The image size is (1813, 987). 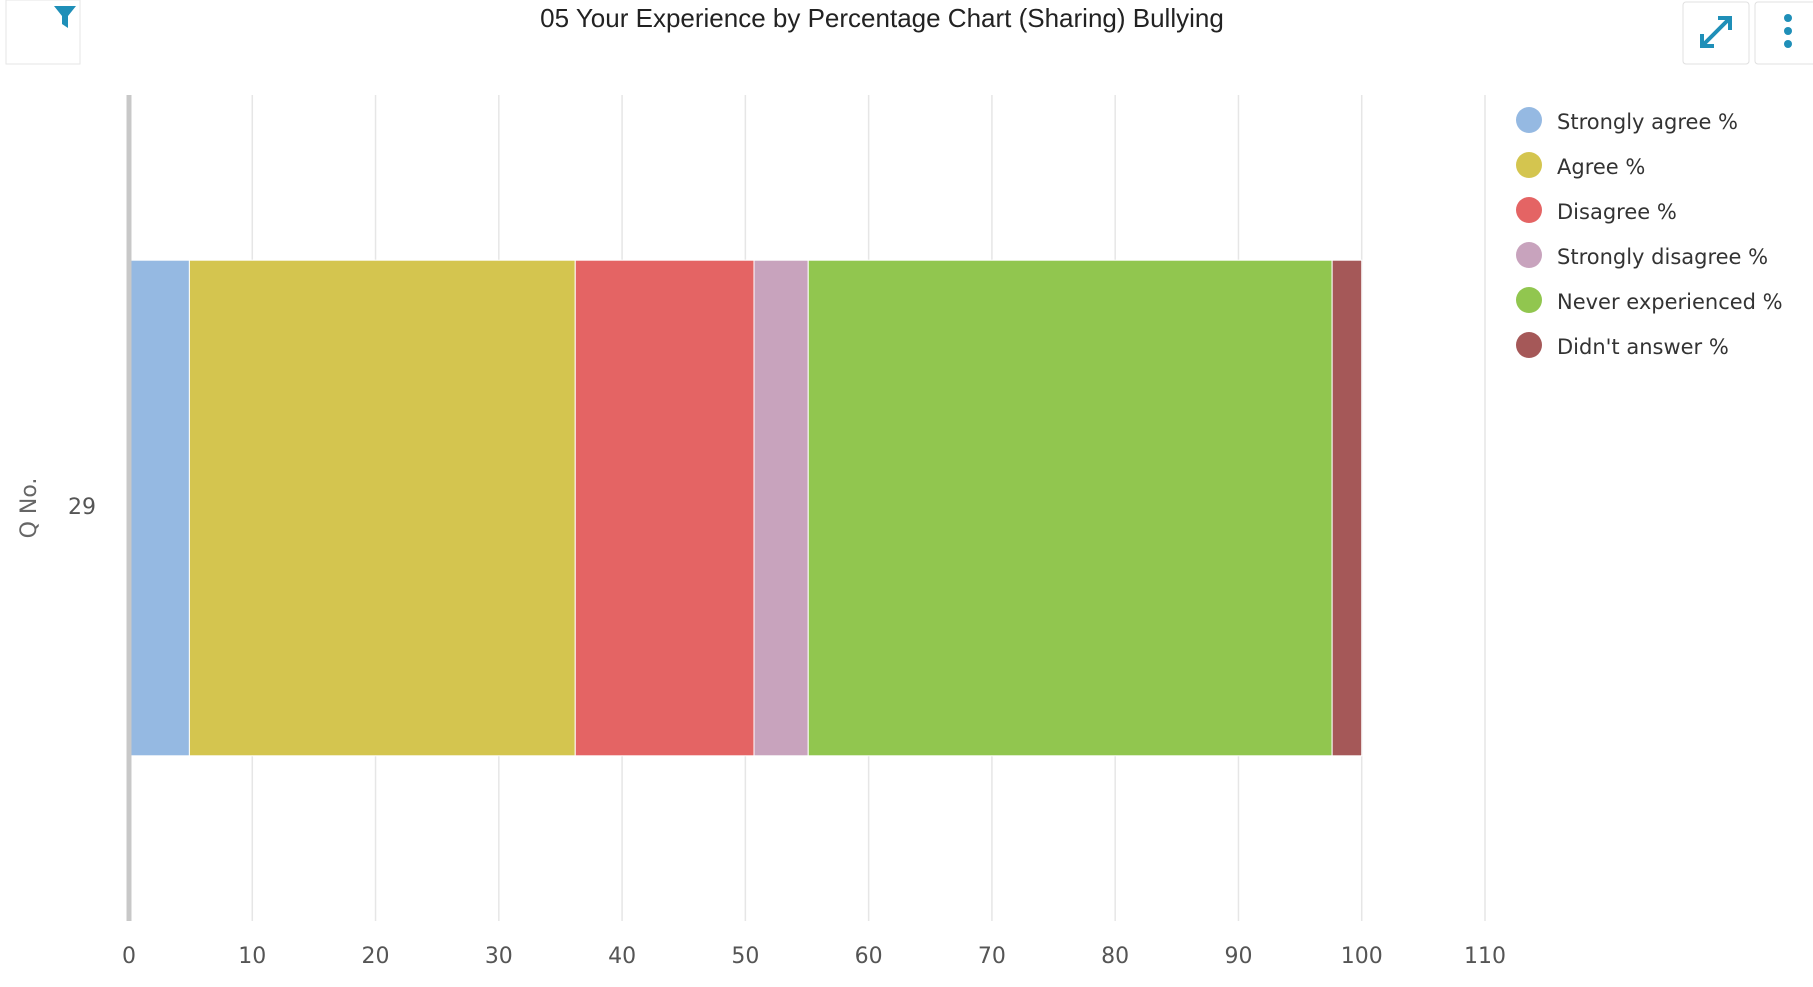 What do you see at coordinates (1238, 956) in the screenshot?
I see `x-tick-label: 90` at bounding box center [1238, 956].